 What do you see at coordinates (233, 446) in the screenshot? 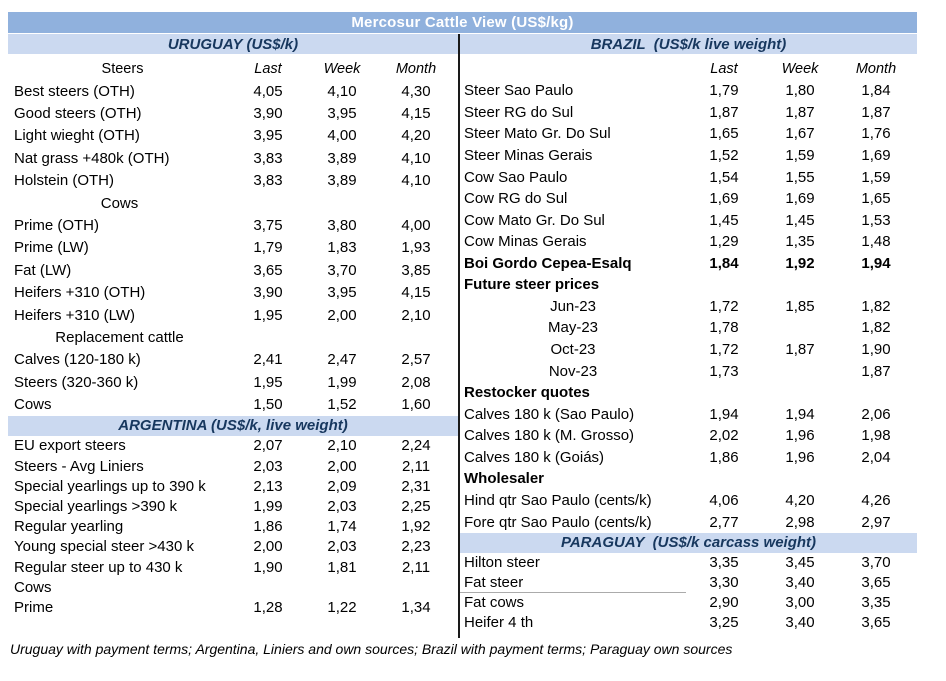
I see `table-row: EU export steers 2,07 2,10 2,24` at bounding box center [233, 446].